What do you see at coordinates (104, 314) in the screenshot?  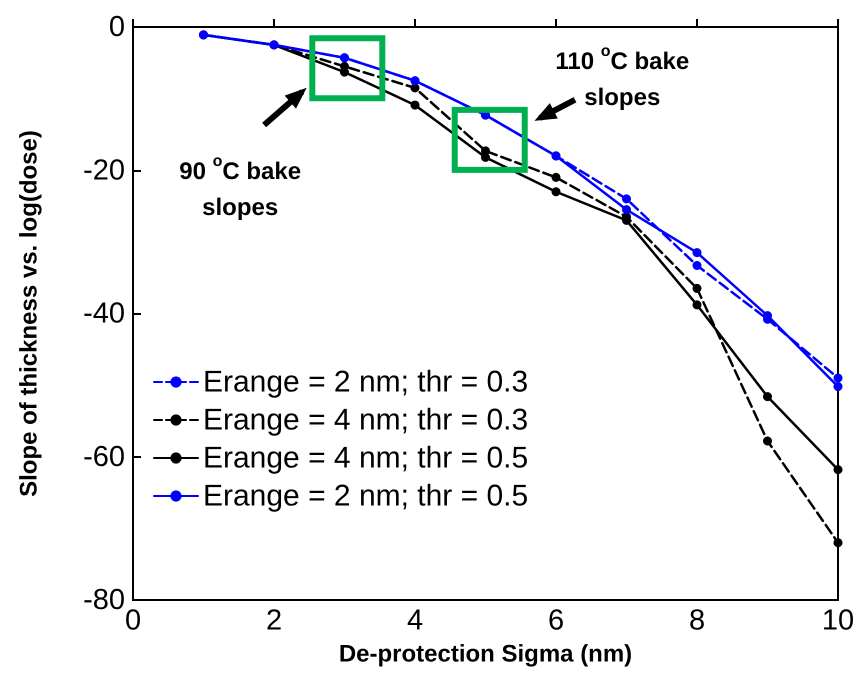 I see `y-tick-label: -40` at bounding box center [104, 314].